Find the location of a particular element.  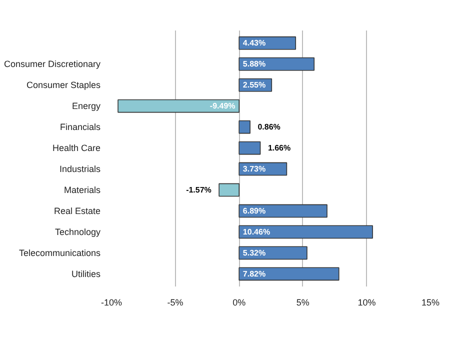

x-tick-label: 0% is located at coordinates (239, 303).